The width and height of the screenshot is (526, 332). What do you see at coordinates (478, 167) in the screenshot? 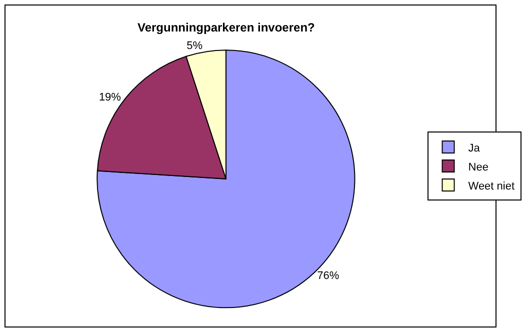
I see `legend-label: Nee` at bounding box center [478, 167].